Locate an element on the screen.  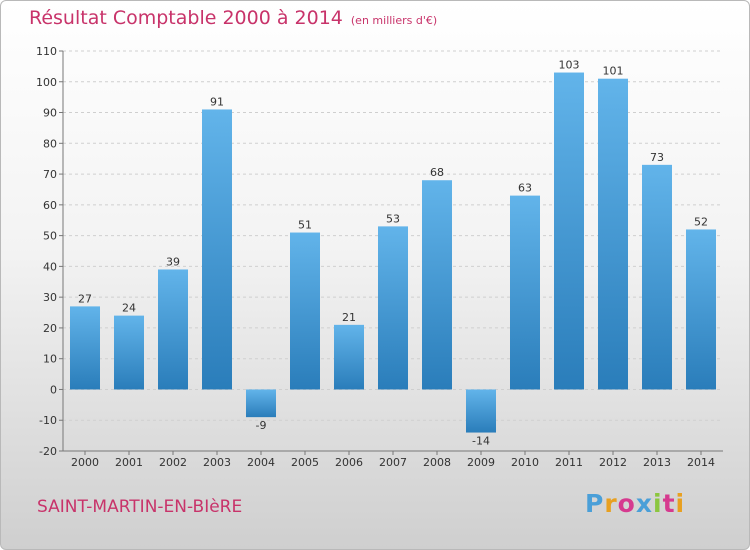
x-tick-label: 2001 is located at coordinates (129, 462).